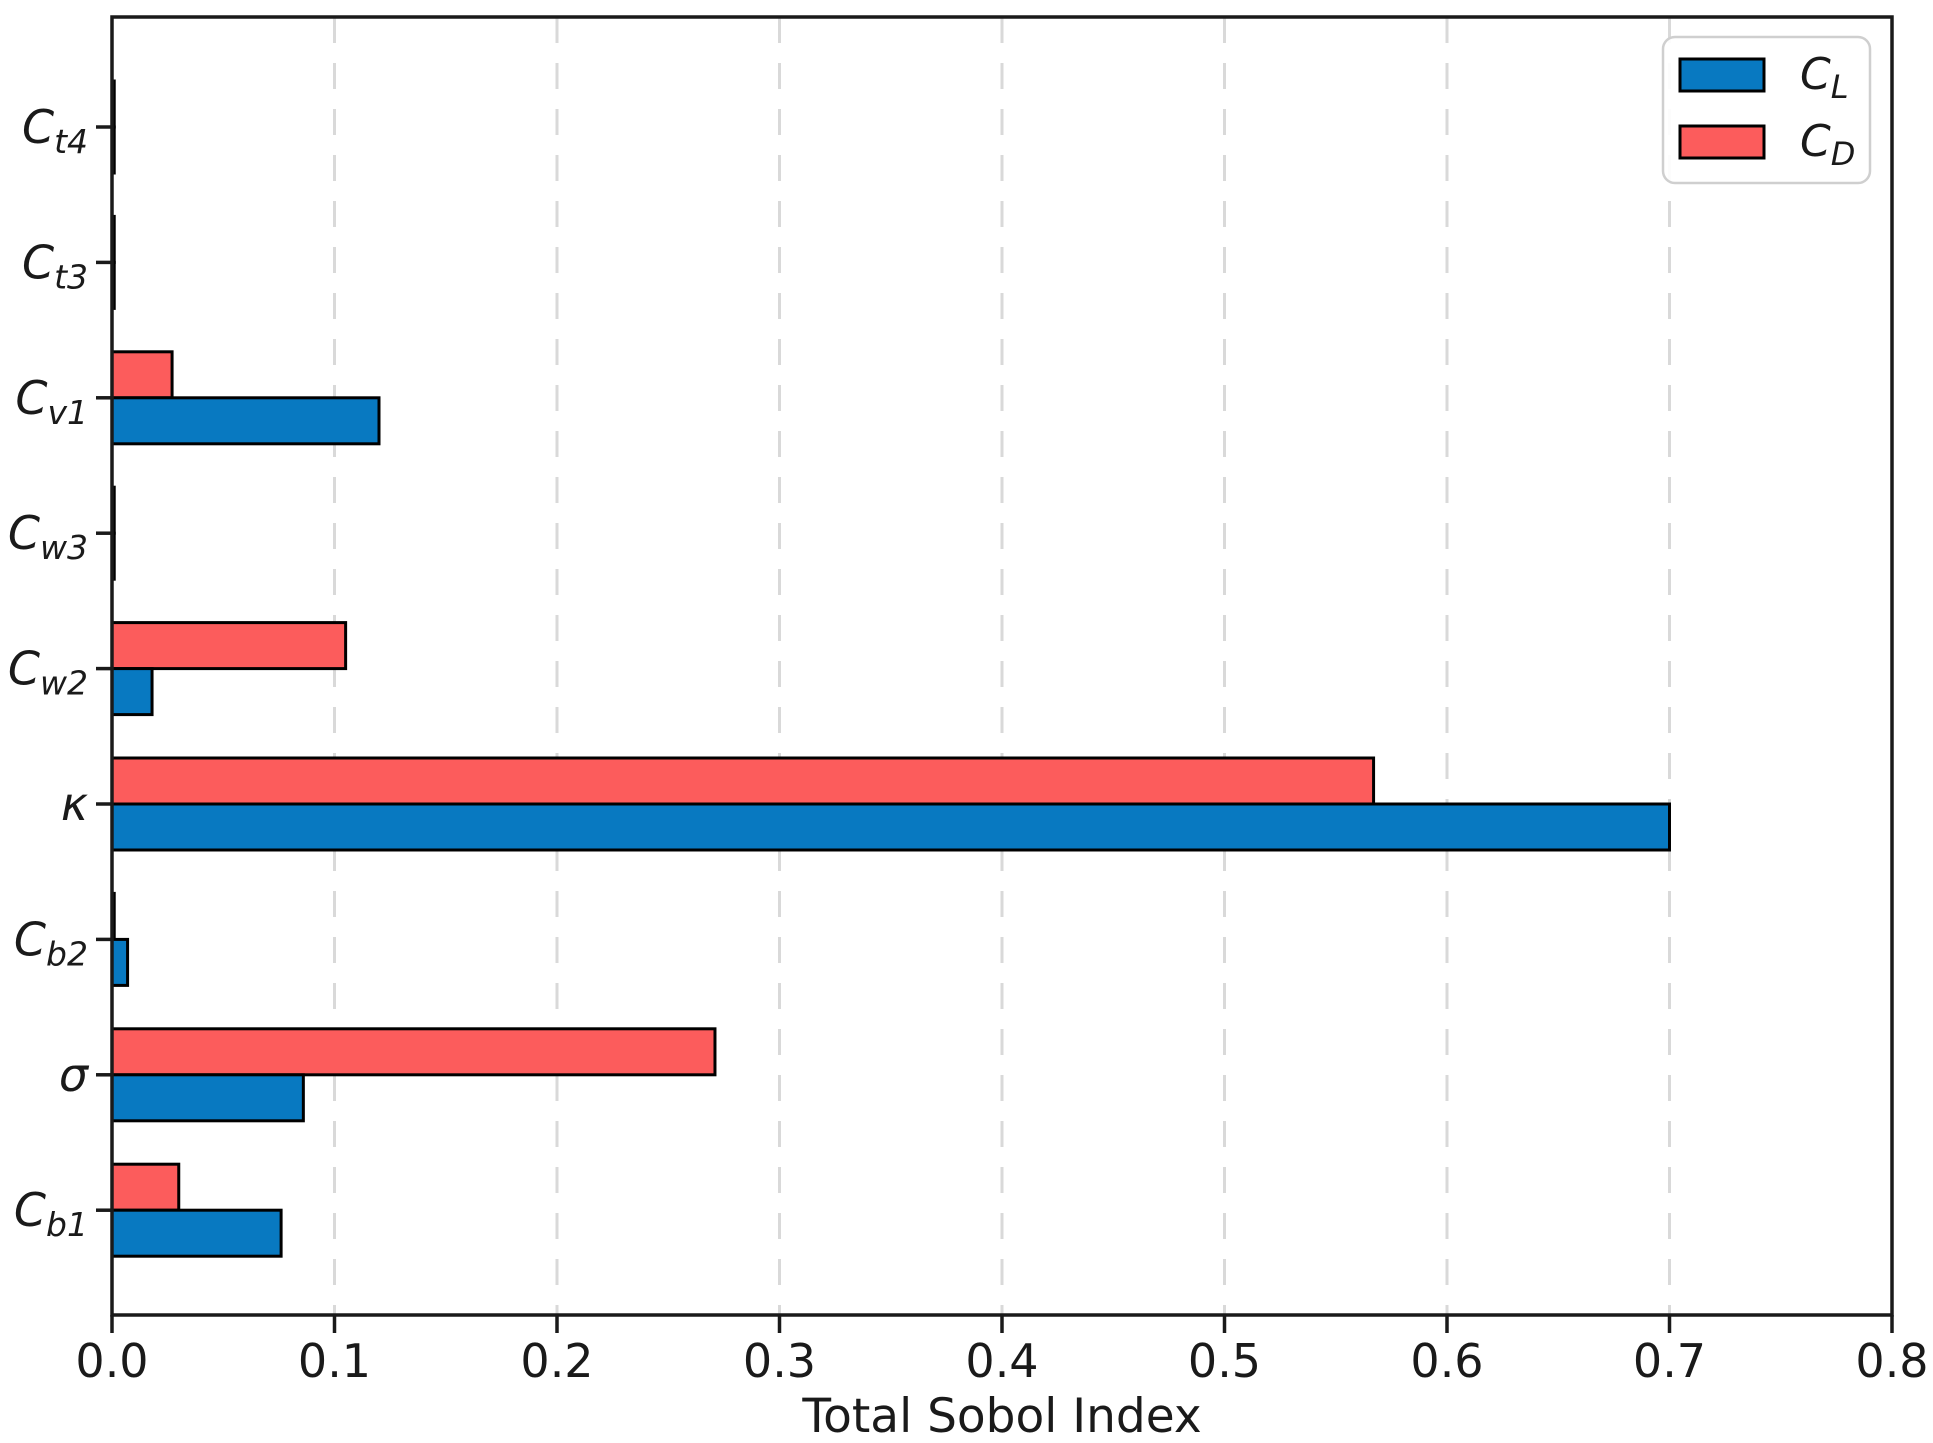 The image size is (1933, 1443). Describe the element at coordinates (334, 1361) in the screenshot. I see `x-tick-label: 0.1` at that location.